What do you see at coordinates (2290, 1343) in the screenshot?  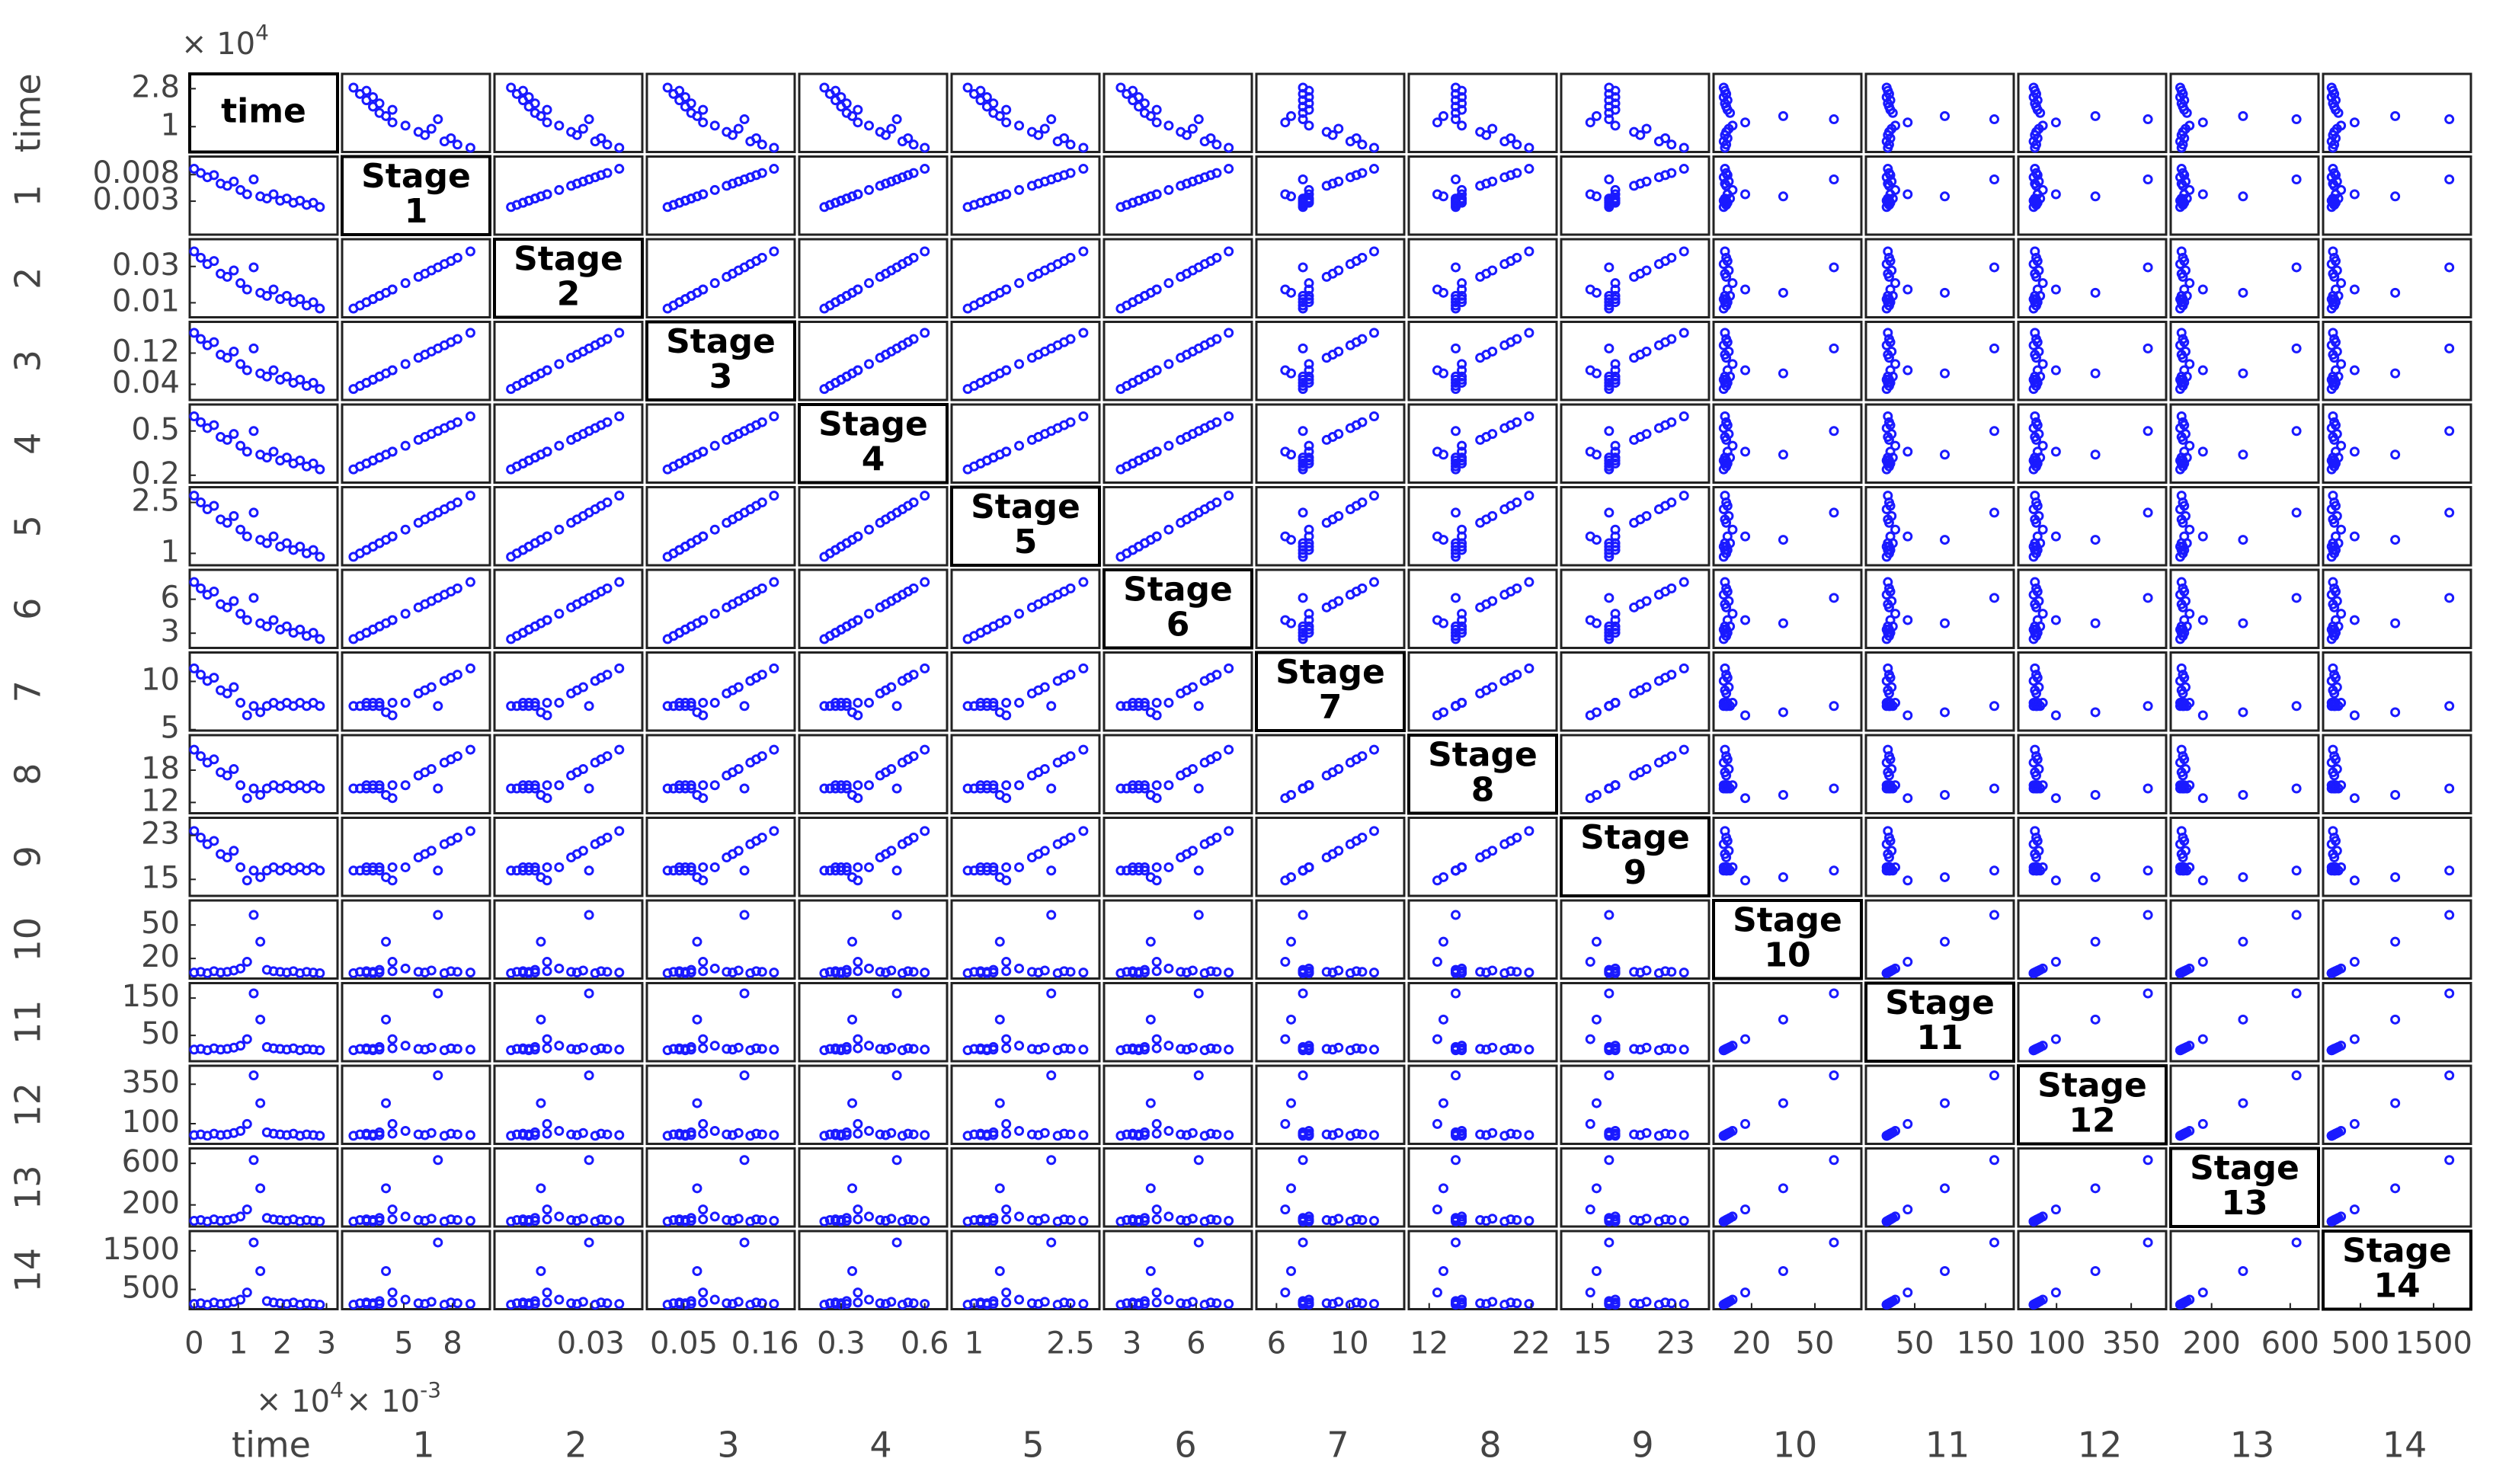 I see `x-tick-label: 600` at bounding box center [2290, 1343].